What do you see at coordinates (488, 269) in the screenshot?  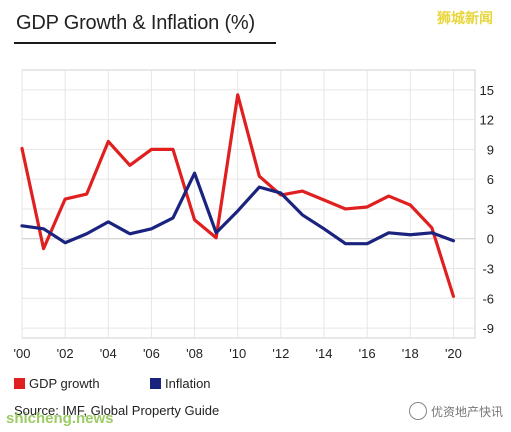 I see `y-tick-label: -3` at bounding box center [488, 269].